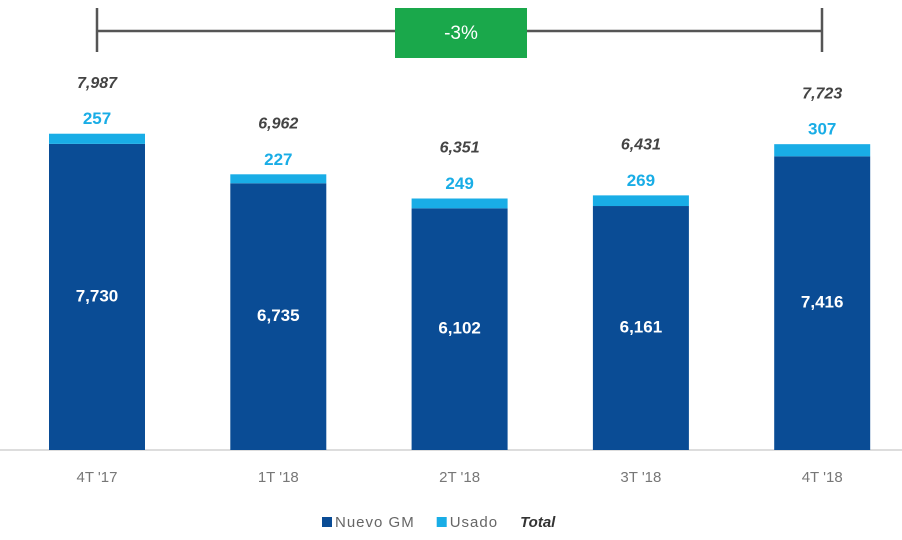 This screenshot has height=540, width=902. Describe the element at coordinates (641, 180) in the screenshot. I see `value-label: 269` at that location.